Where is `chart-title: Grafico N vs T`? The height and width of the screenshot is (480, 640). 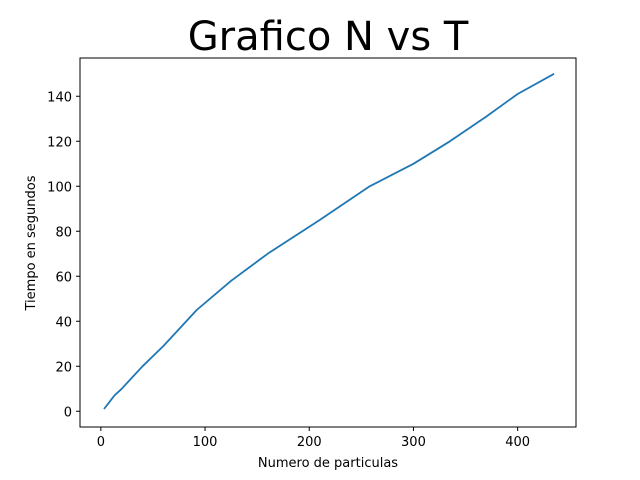 chart-title: Grafico N vs T is located at coordinates (328, 37).